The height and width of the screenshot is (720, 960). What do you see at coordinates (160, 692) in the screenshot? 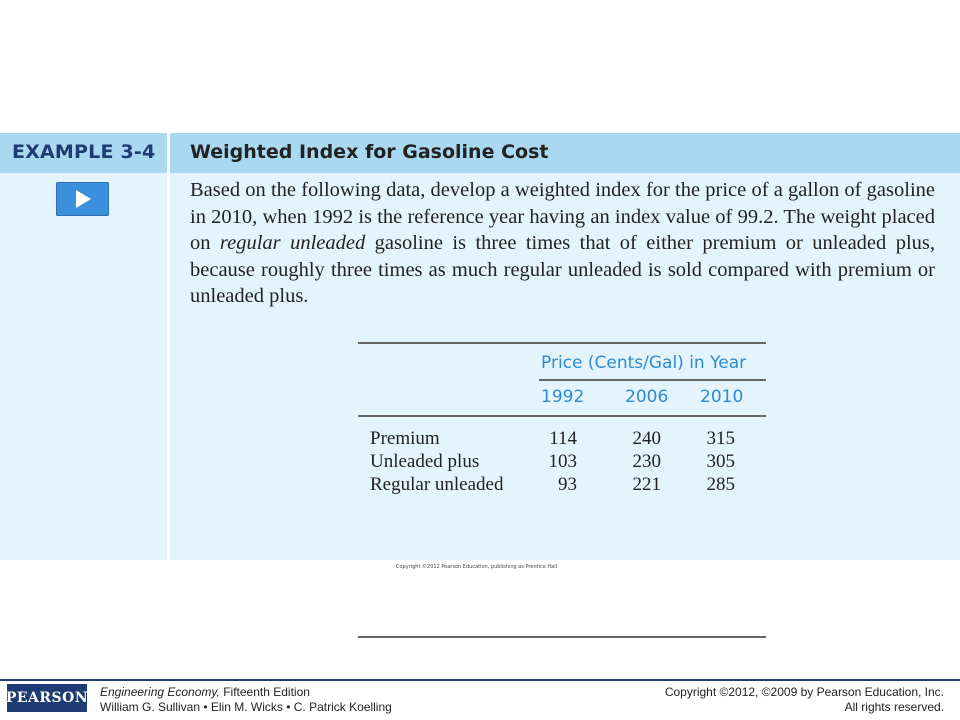
I see `footer-book-title: Engineering Economy,` at bounding box center [160, 692].